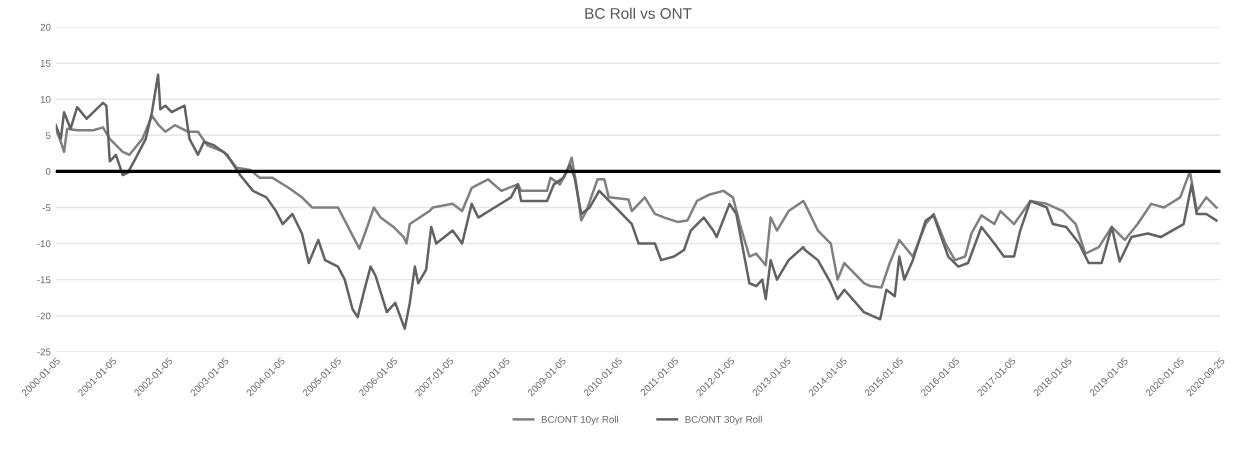  Describe the element at coordinates (48, 171) in the screenshot. I see `y-tick-label: 0` at that location.